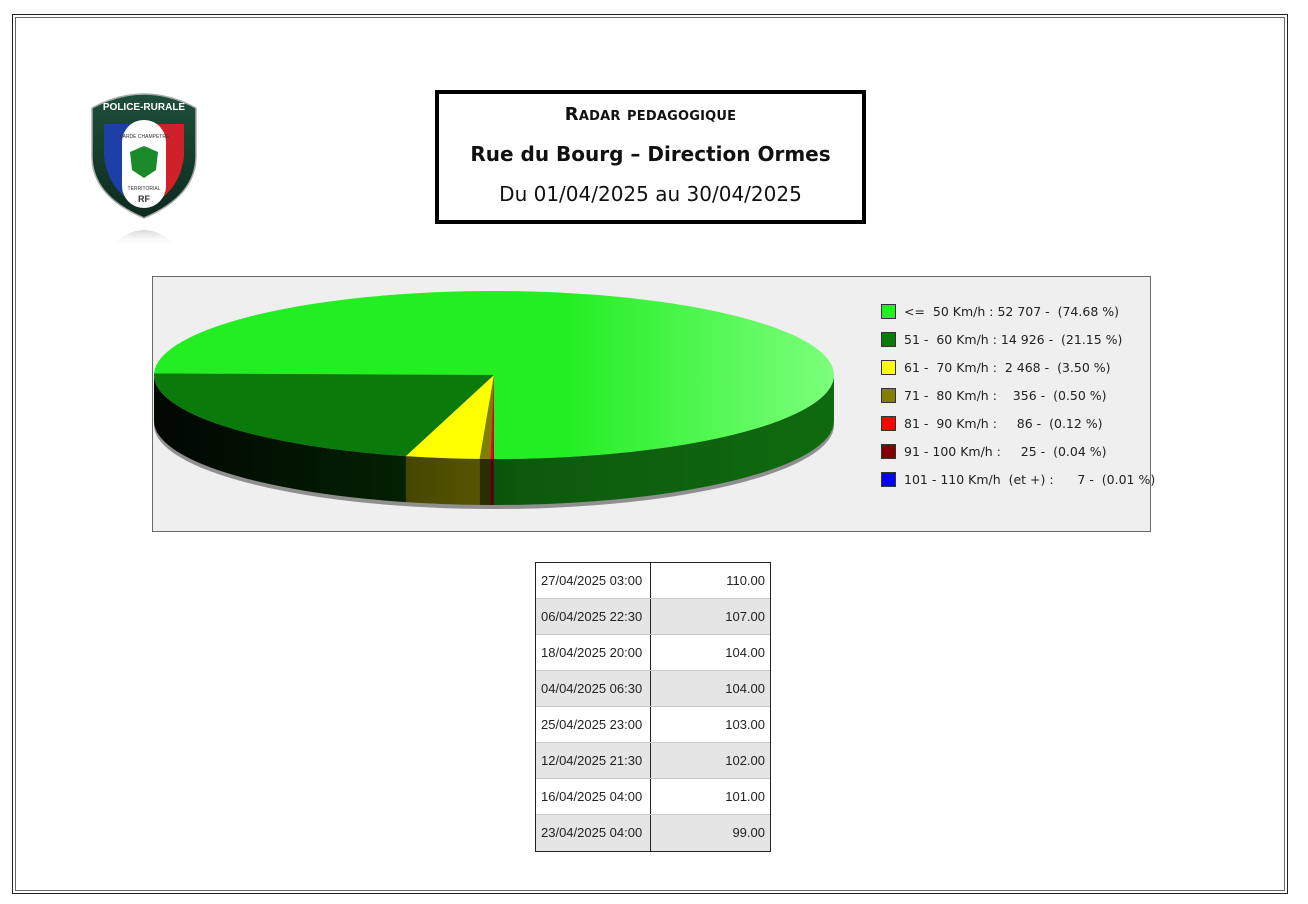 The width and height of the screenshot is (1308, 904). I want to click on cell-datetime: 23/04/2025 04:00, so click(593, 833).